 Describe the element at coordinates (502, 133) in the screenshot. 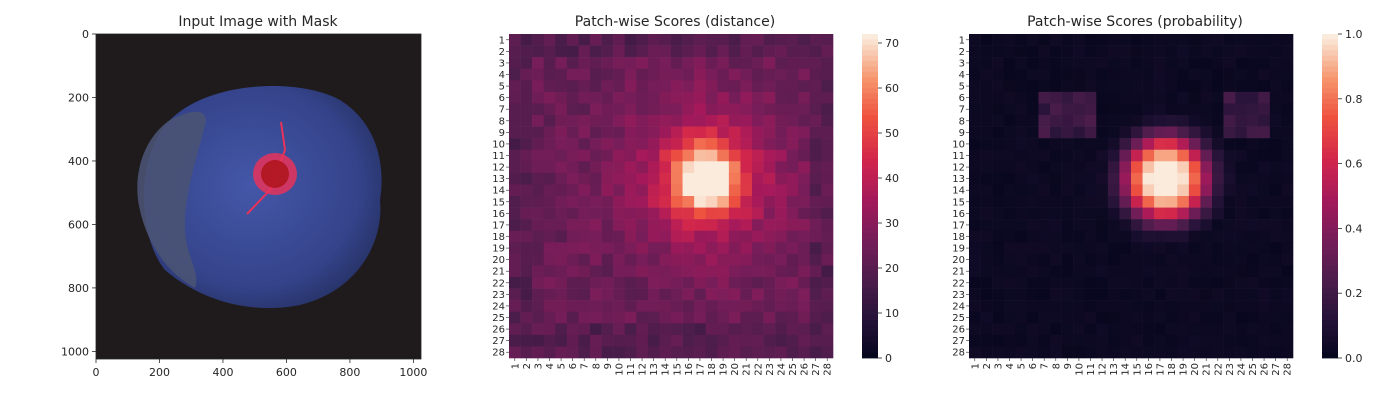

I see `row-label: 9` at that location.